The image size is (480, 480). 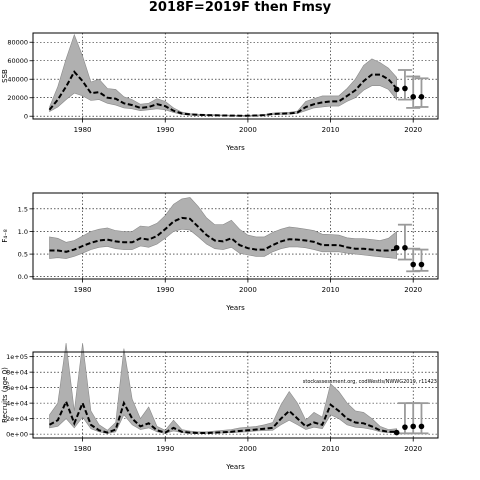 What do you see at coordinates (23, 209) in the screenshot?
I see `y-tick-label: 1.5` at bounding box center [23, 209].